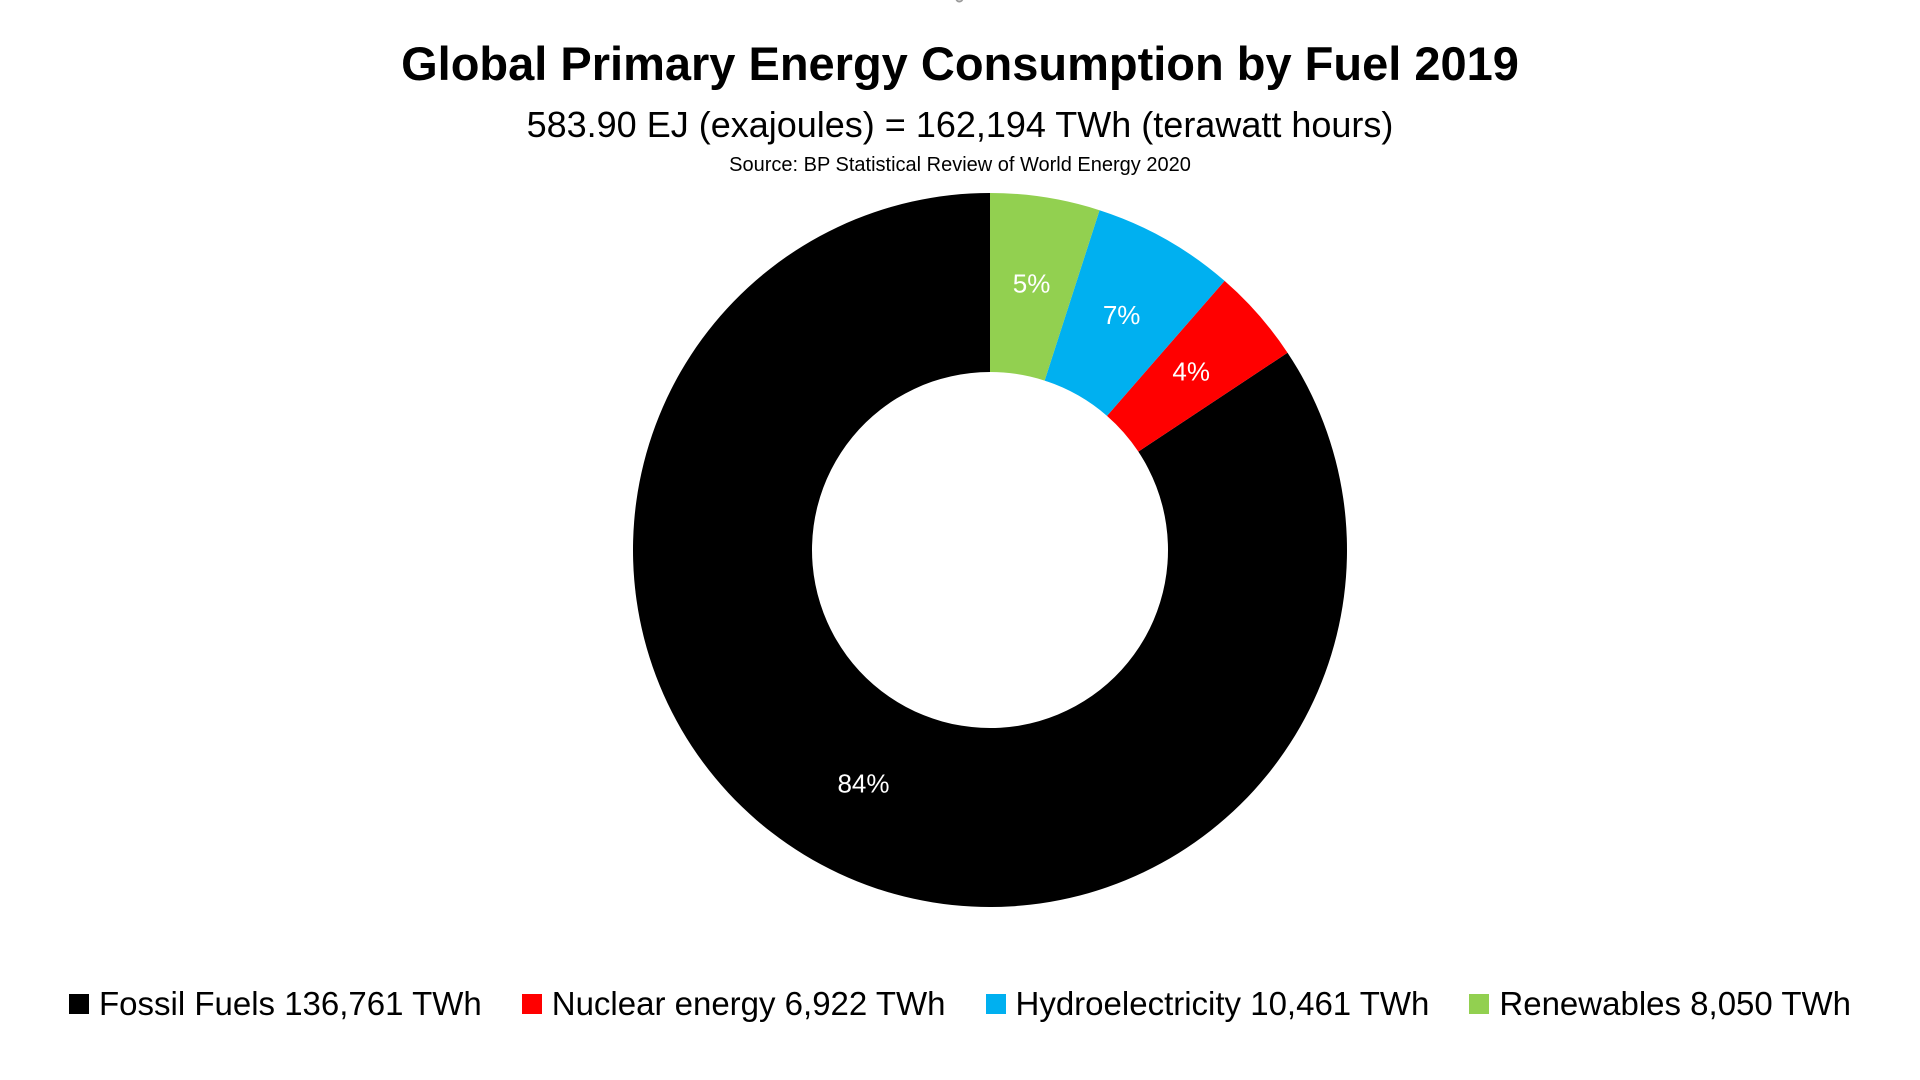 The width and height of the screenshot is (1920, 1080). What do you see at coordinates (531, 1004) in the screenshot?
I see `legend-swatch-nuclear-energy` at bounding box center [531, 1004].